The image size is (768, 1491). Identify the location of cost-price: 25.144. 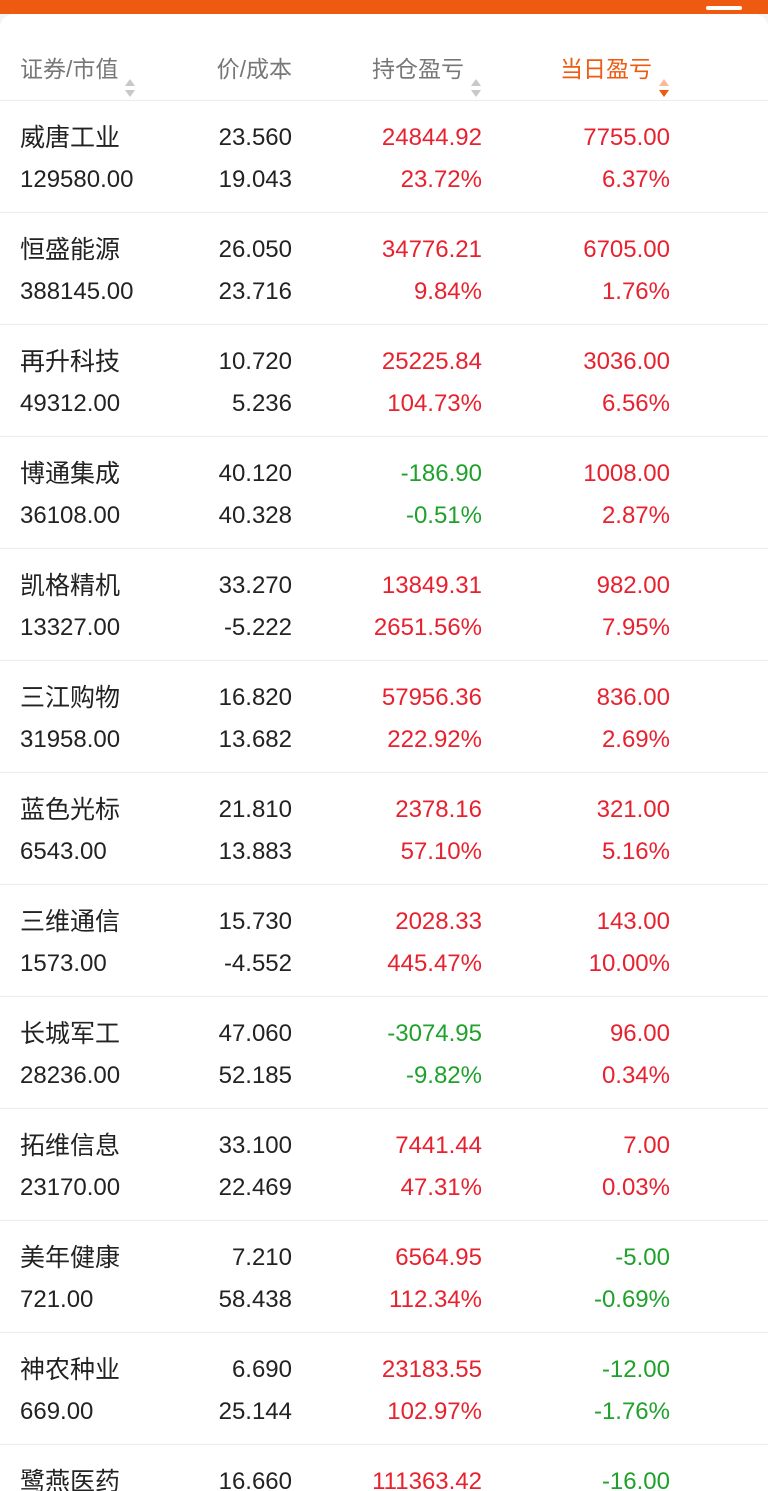
(250, 1412).